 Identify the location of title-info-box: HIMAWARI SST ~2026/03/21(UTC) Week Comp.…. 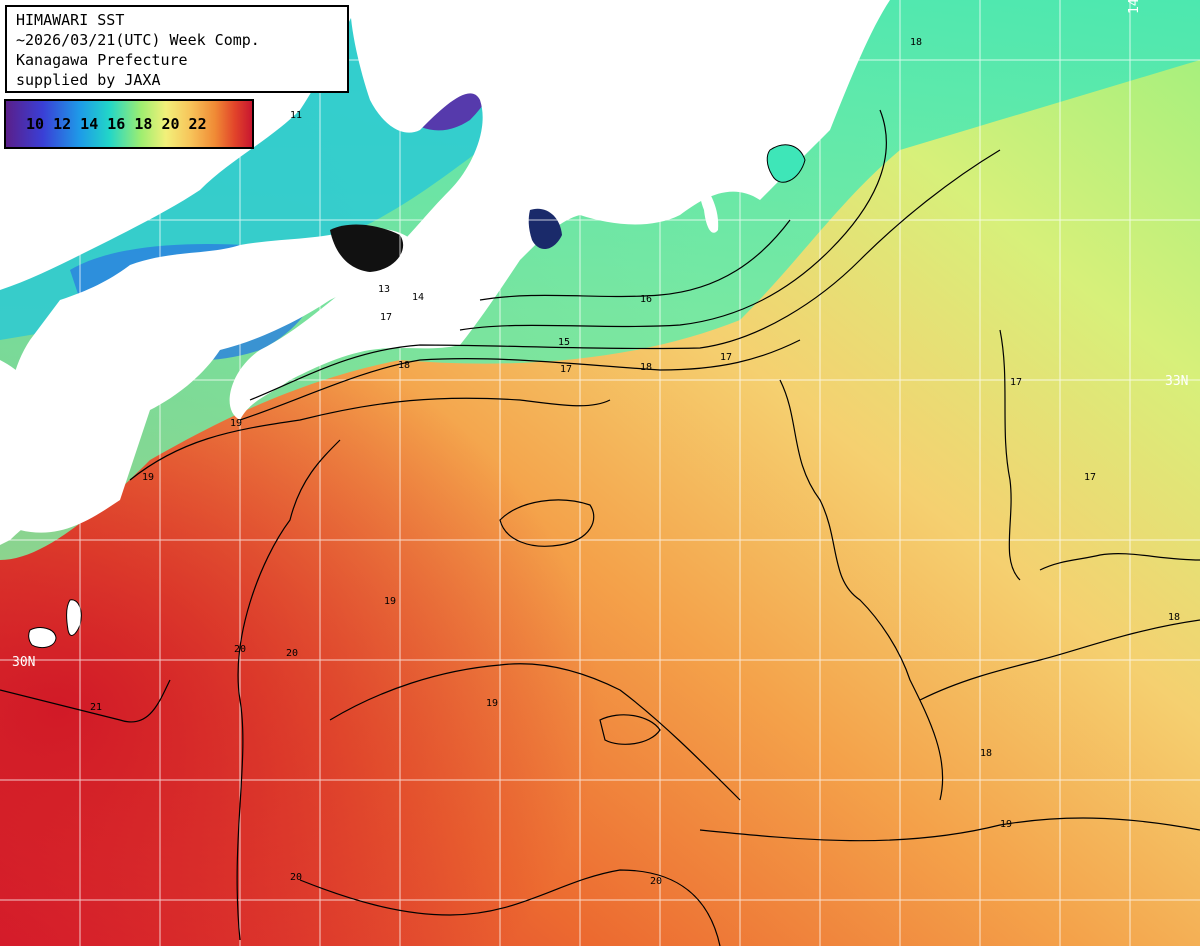
(177, 49).